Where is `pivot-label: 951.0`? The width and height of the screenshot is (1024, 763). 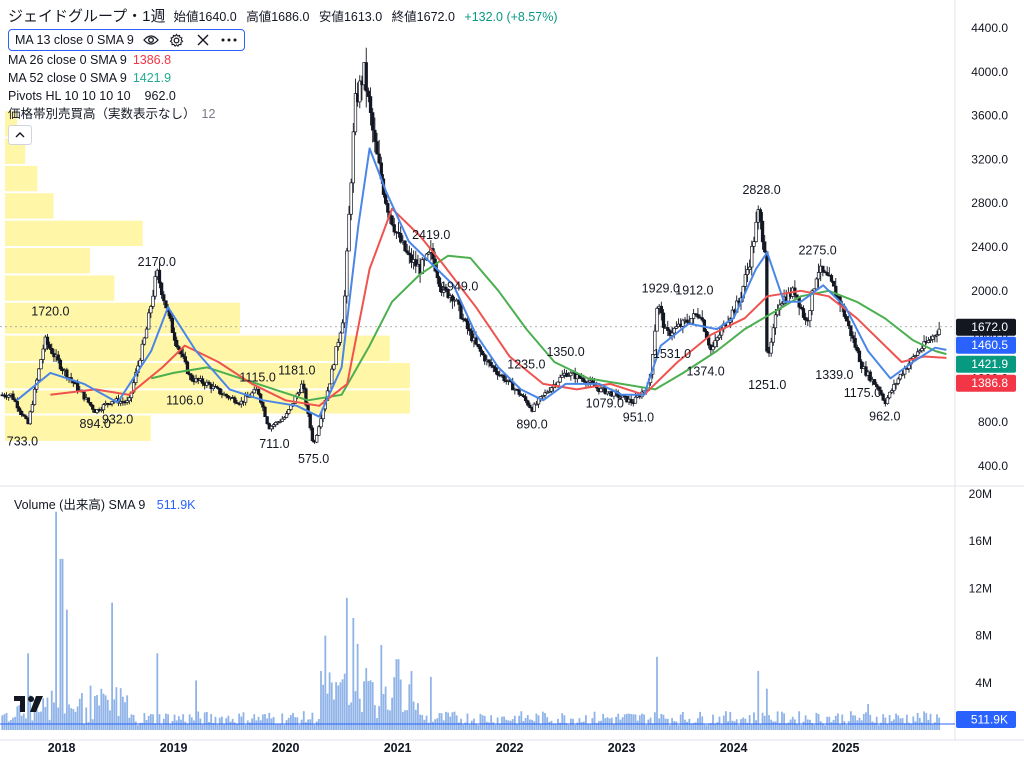
pivot-label: 951.0 is located at coordinates (638, 418).